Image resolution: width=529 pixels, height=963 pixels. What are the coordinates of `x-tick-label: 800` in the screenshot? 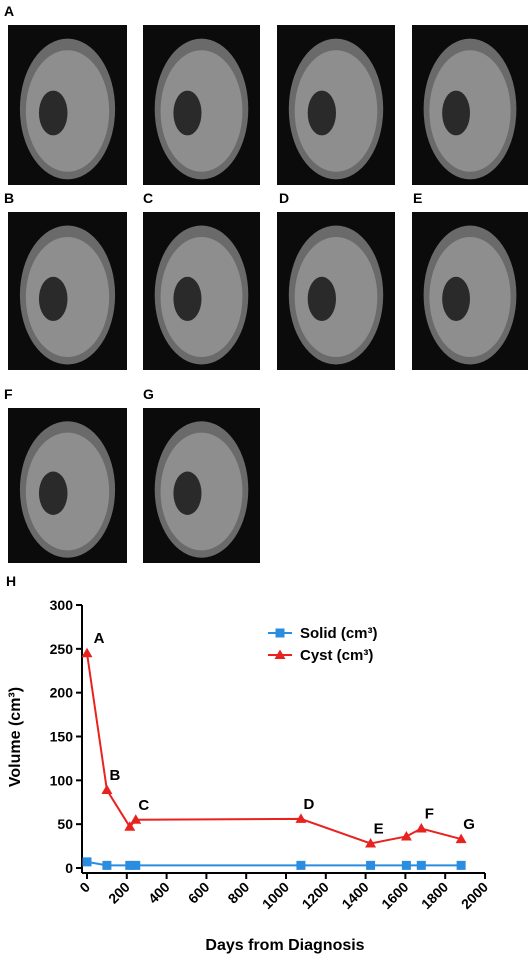 It's located at (238, 893).